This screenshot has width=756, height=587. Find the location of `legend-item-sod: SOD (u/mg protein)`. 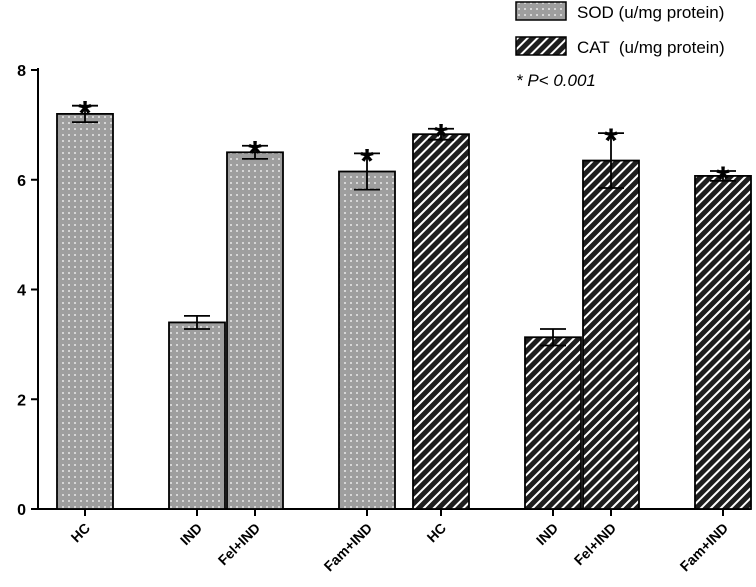

legend-item-sod: SOD (u/mg protein) is located at coordinates (619, 11).